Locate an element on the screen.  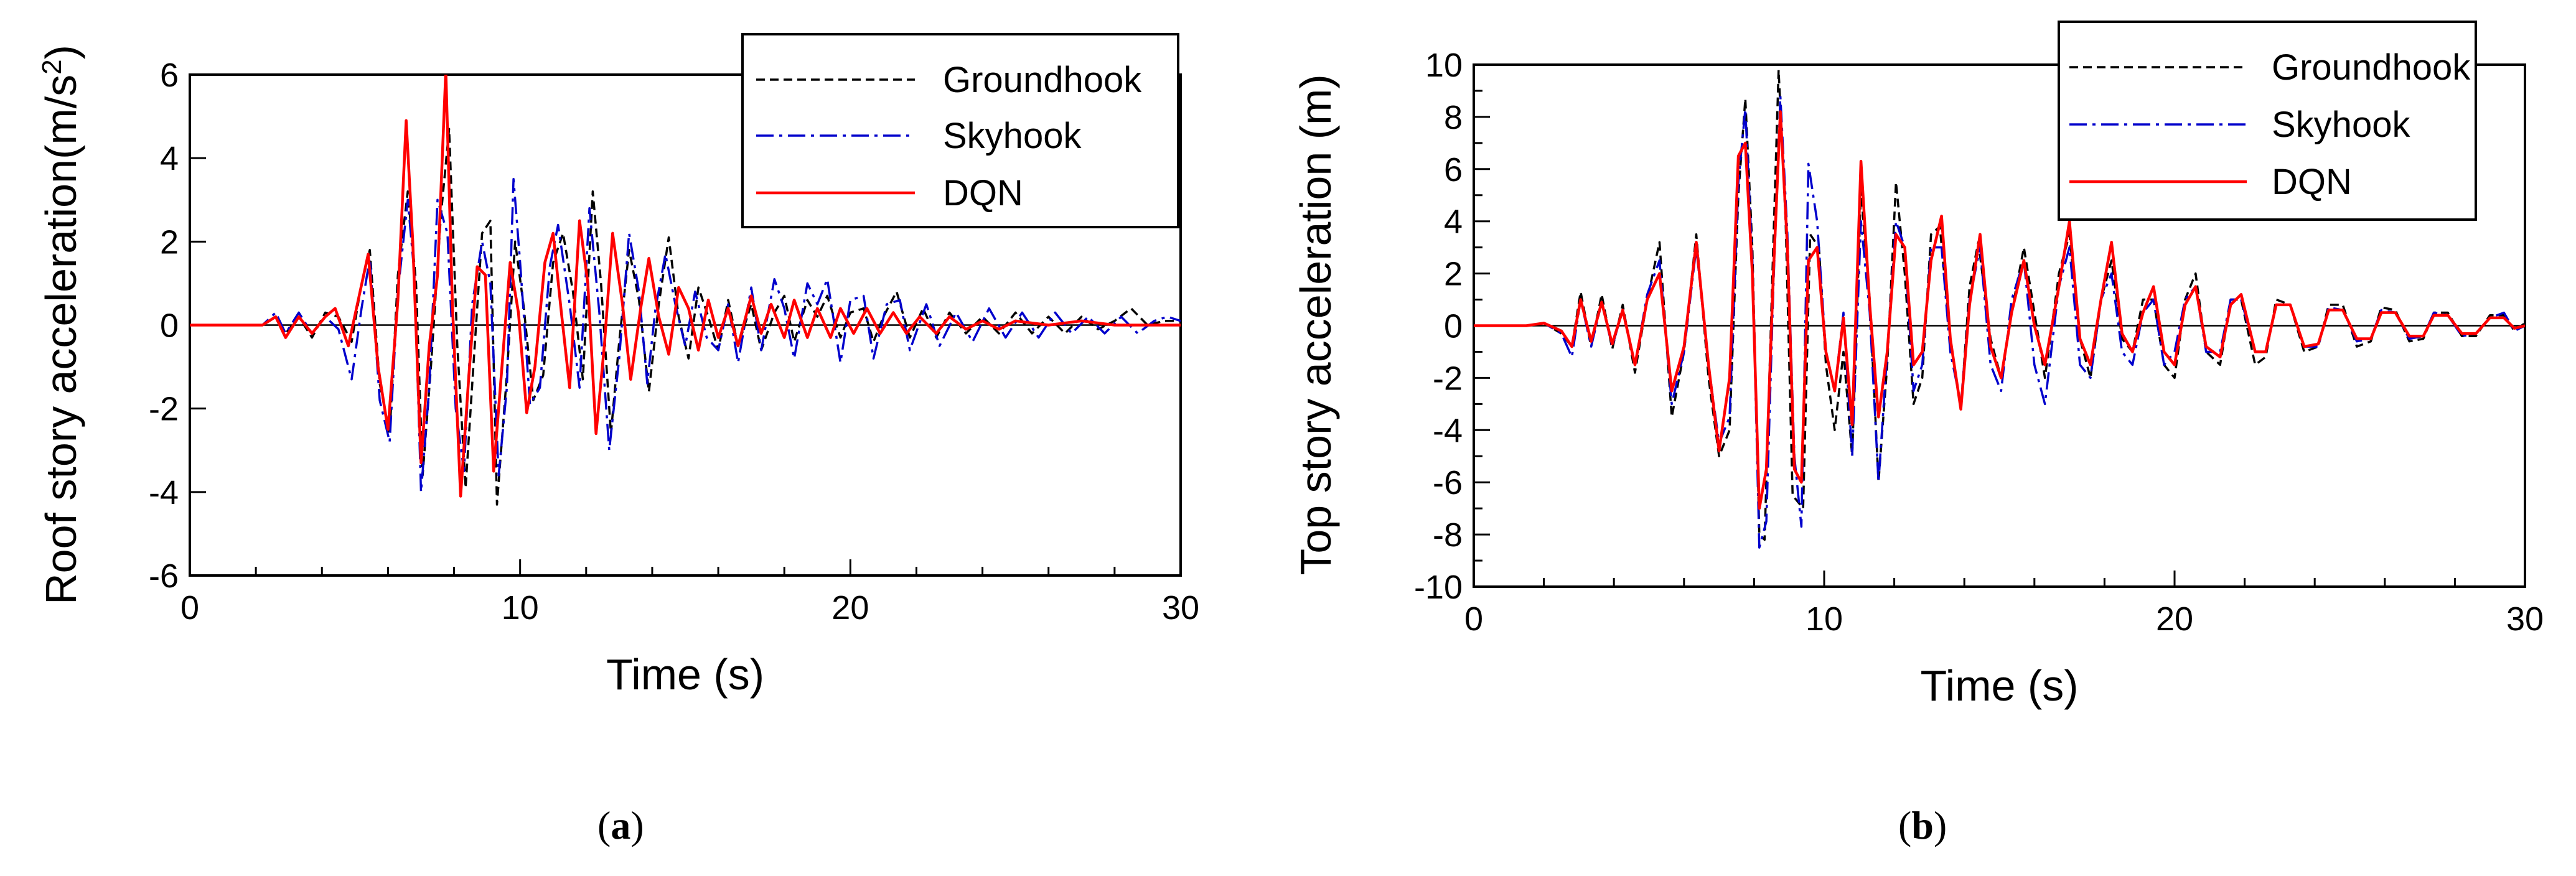
y-tick-label: -10 is located at coordinates (1438, 587).